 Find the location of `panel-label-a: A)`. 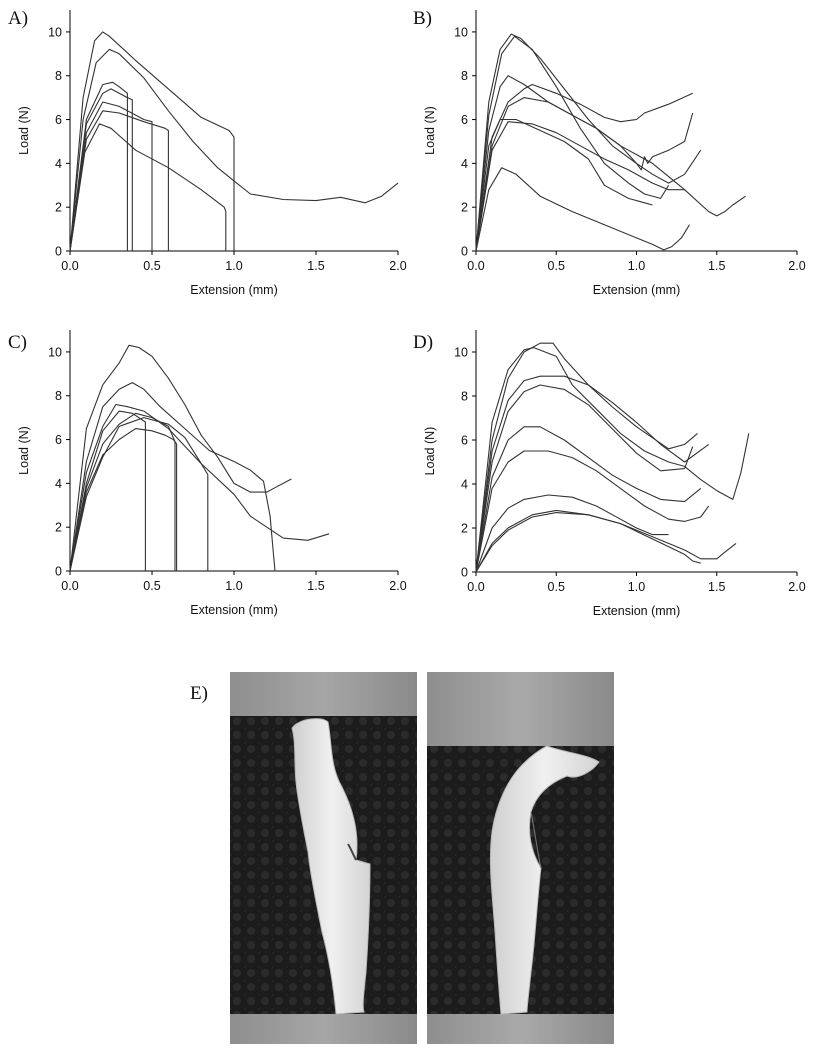

panel-label-a: A) is located at coordinates (18, 18).